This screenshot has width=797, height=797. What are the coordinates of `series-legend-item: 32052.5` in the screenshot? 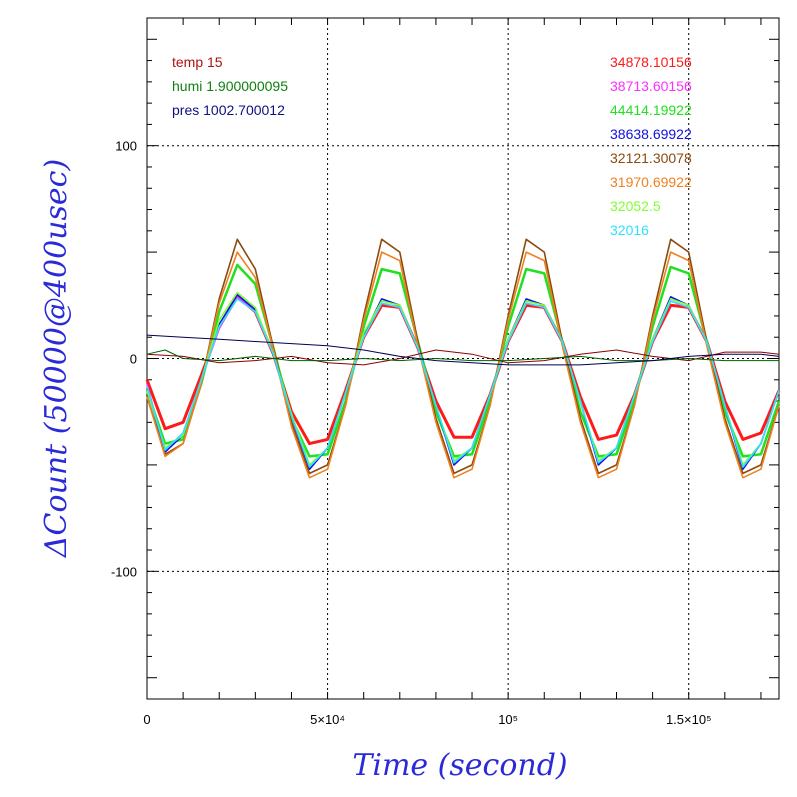 It's located at (635, 206).